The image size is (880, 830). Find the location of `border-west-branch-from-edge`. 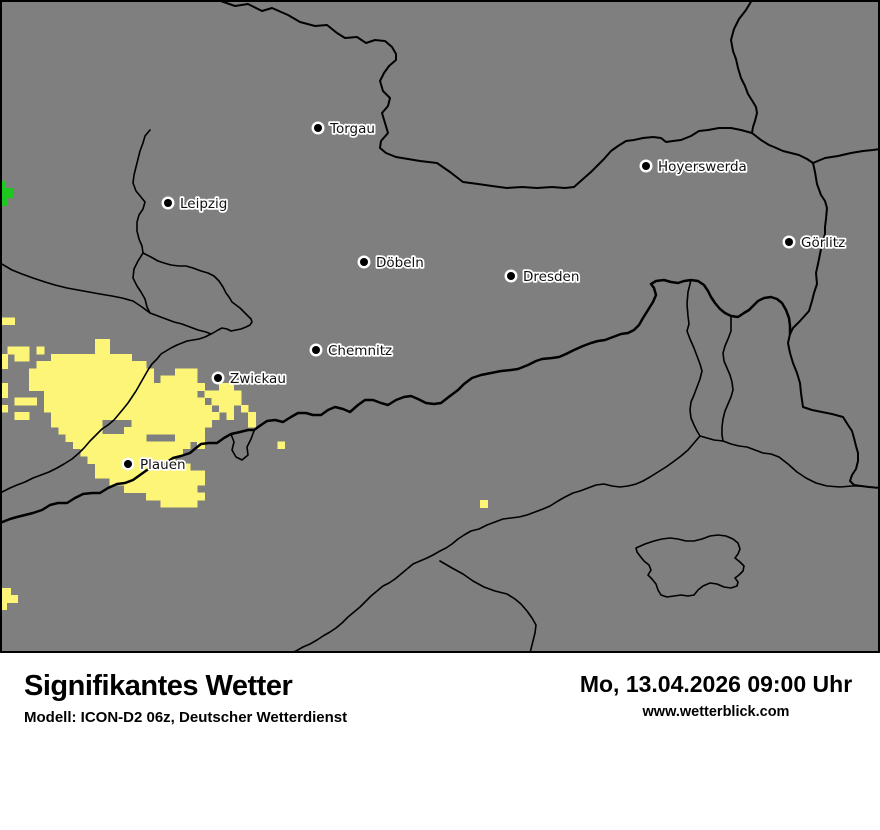

border-west-branch-from-edge is located at coordinates (75, 288).